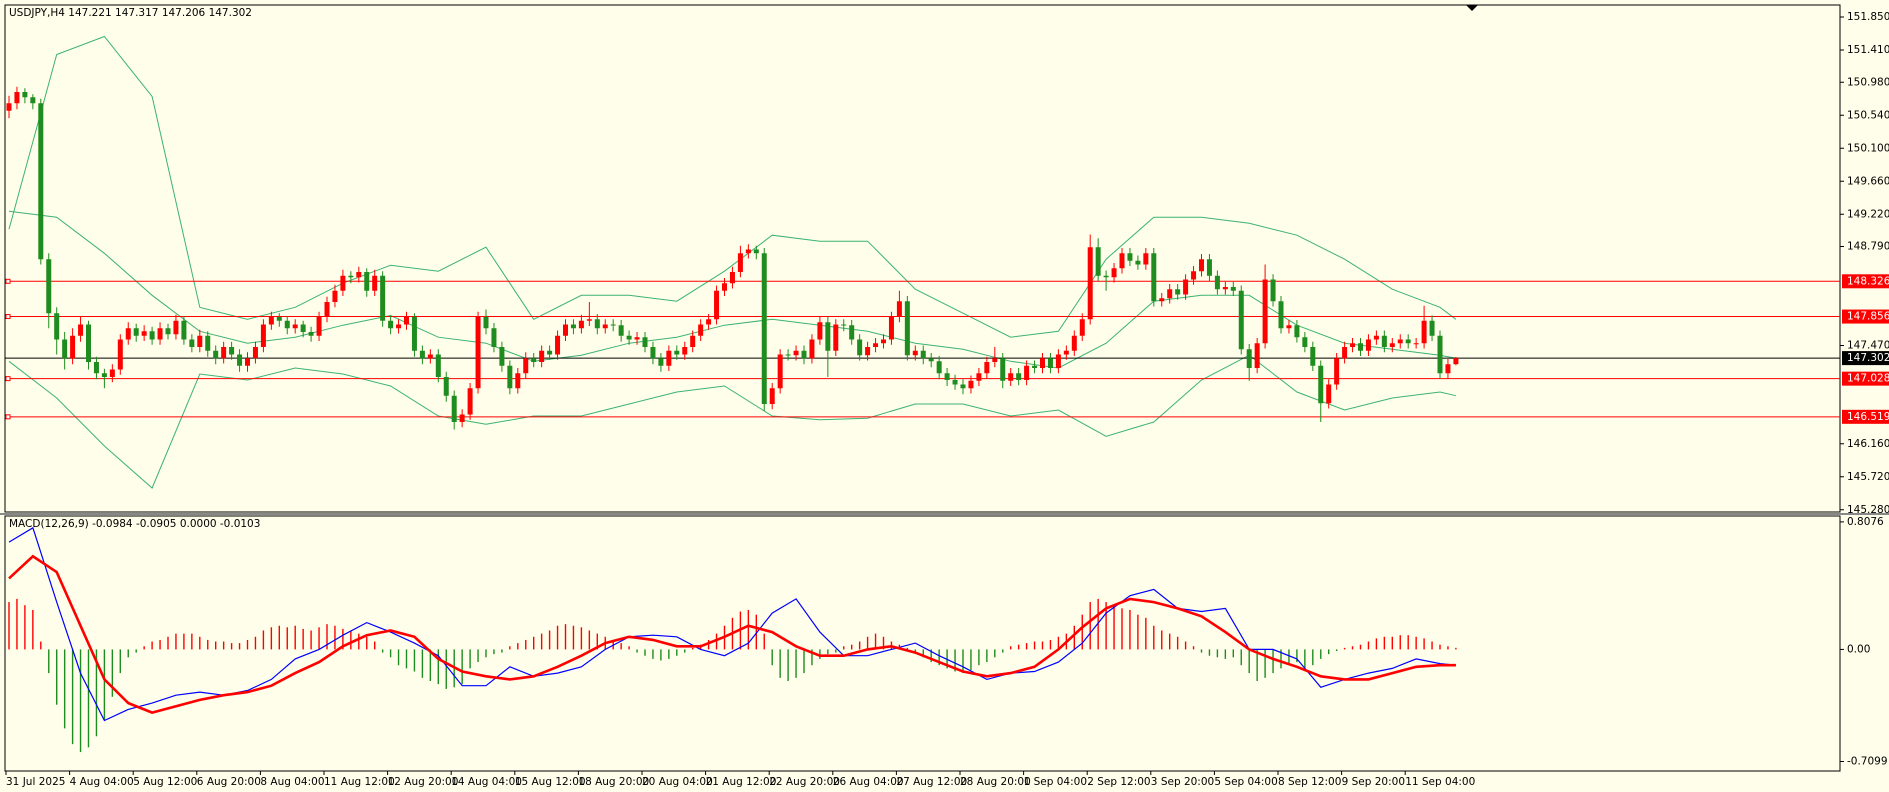 This screenshot has width=1889, height=792. Describe the element at coordinates (1868, 281) in the screenshot. I see `level-label: 148.326` at that location.